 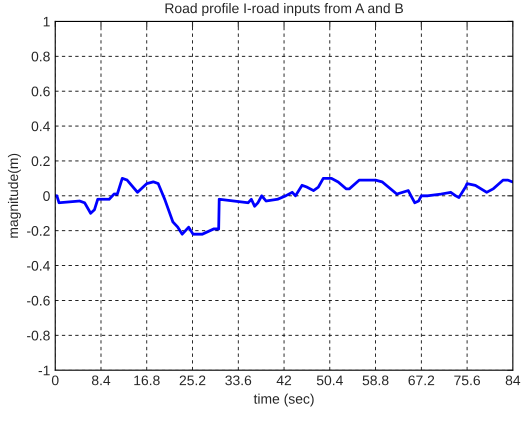 What do you see at coordinates (38, 301) in the screenshot?
I see `y-tick-label: -0.6` at bounding box center [38, 301].